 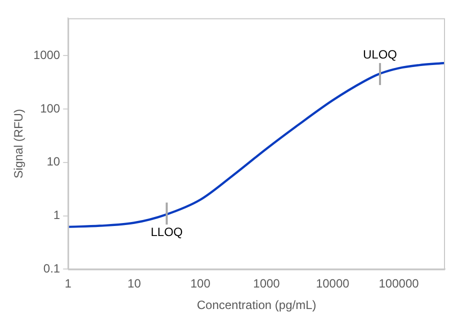 I want to click on y-tick-label: 1000, so click(x=46, y=55).